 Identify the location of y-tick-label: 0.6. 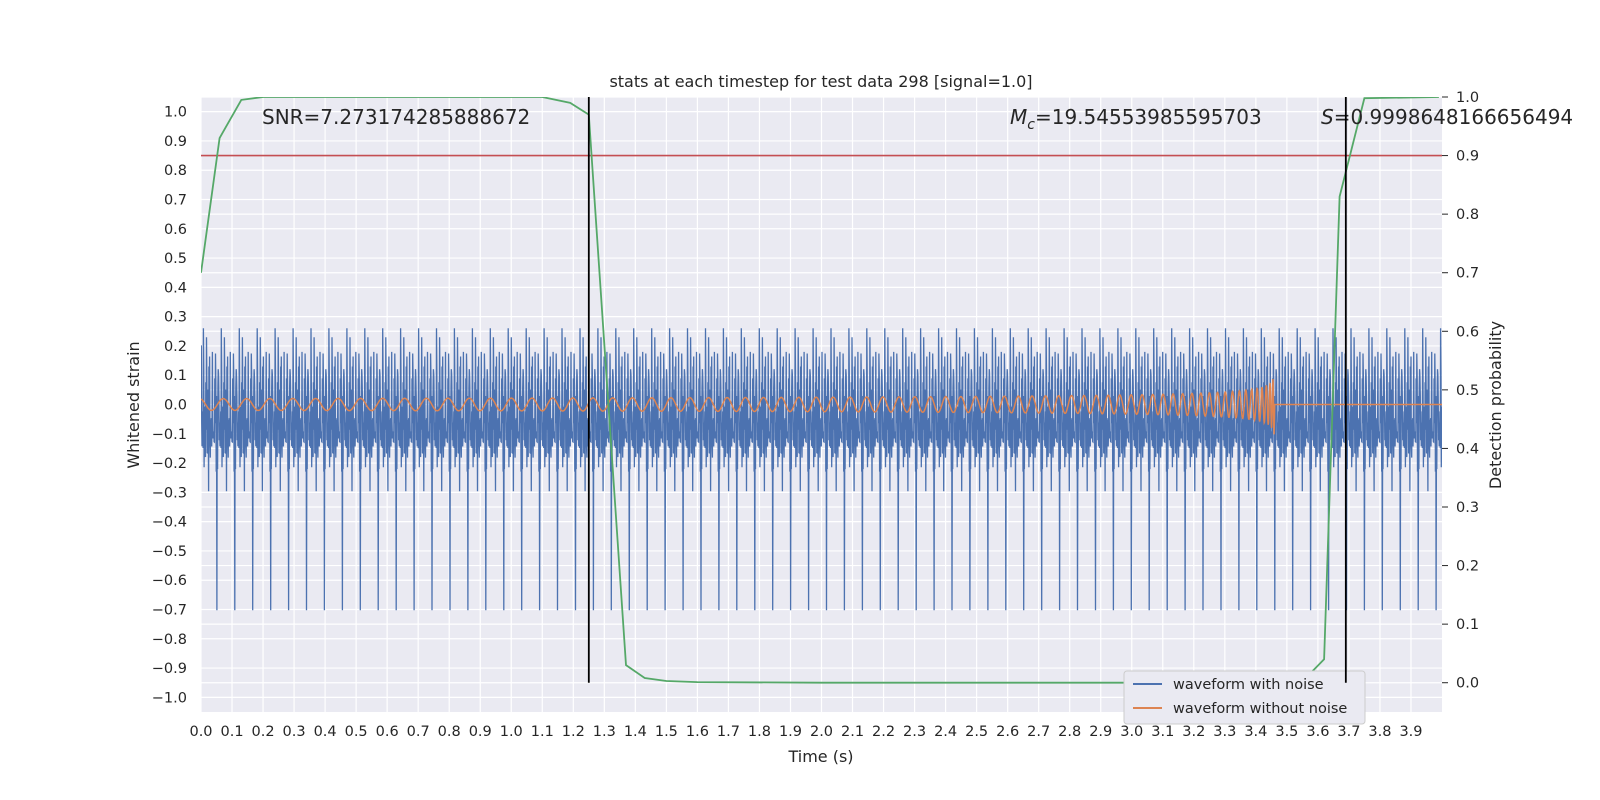
(175, 230).